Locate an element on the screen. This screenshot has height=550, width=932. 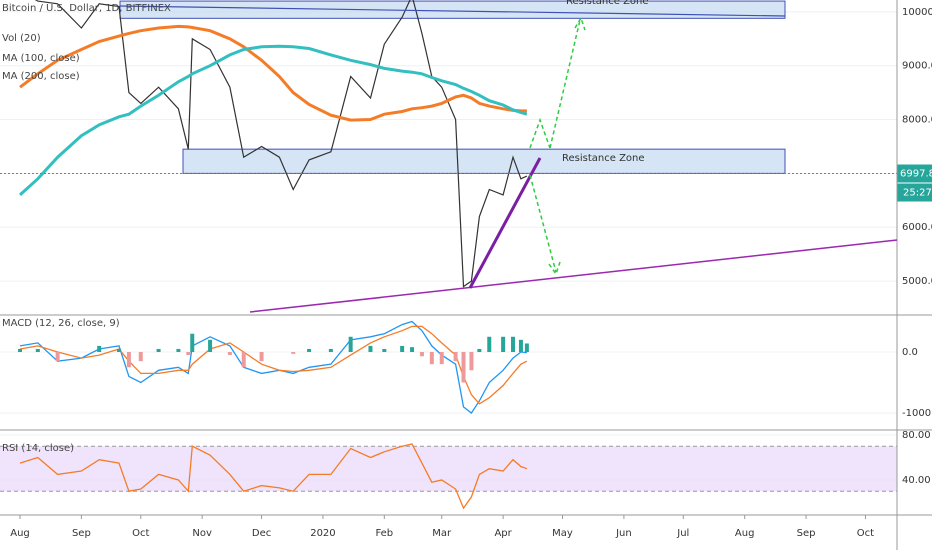
legend-title: Bitcoin / U.S. Dollar, 1D, BITFINEX is located at coordinates (86, 8).